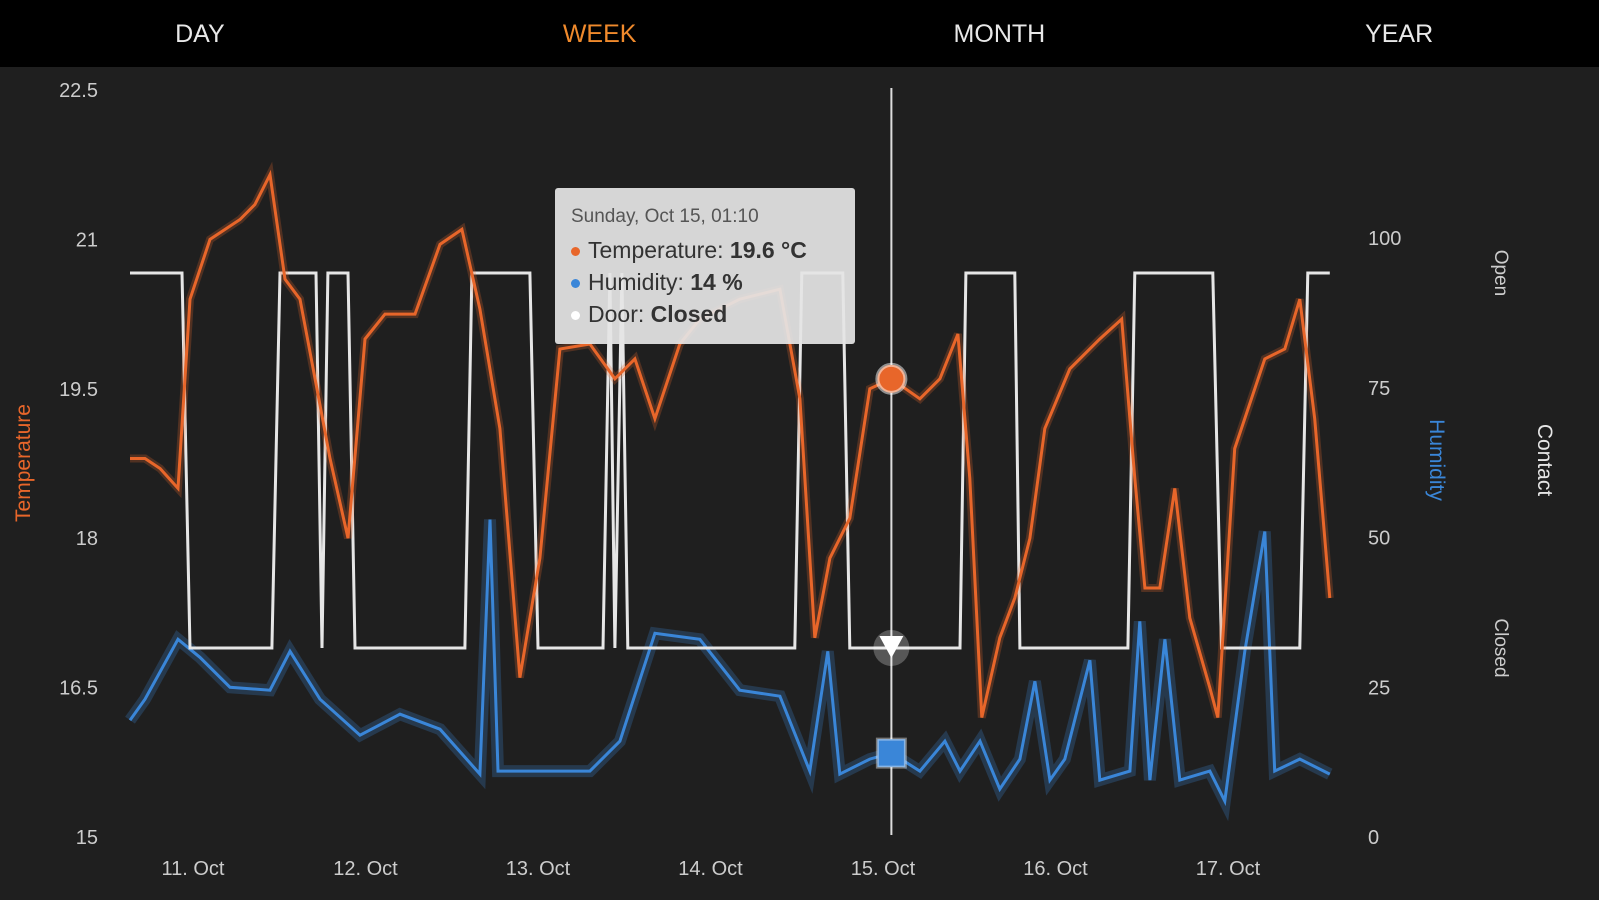  What do you see at coordinates (78, 689) in the screenshot?
I see `temperature-tick-label: 16.5` at bounding box center [78, 689].